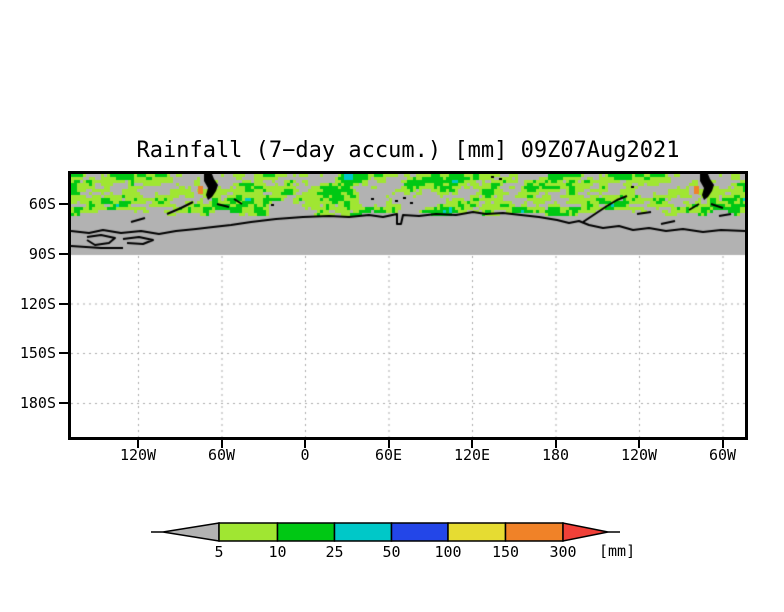  What do you see at coordinates (277, 552) in the screenshot?
I see `legend-threshold-label: 10` at bounding box center [277, 552].